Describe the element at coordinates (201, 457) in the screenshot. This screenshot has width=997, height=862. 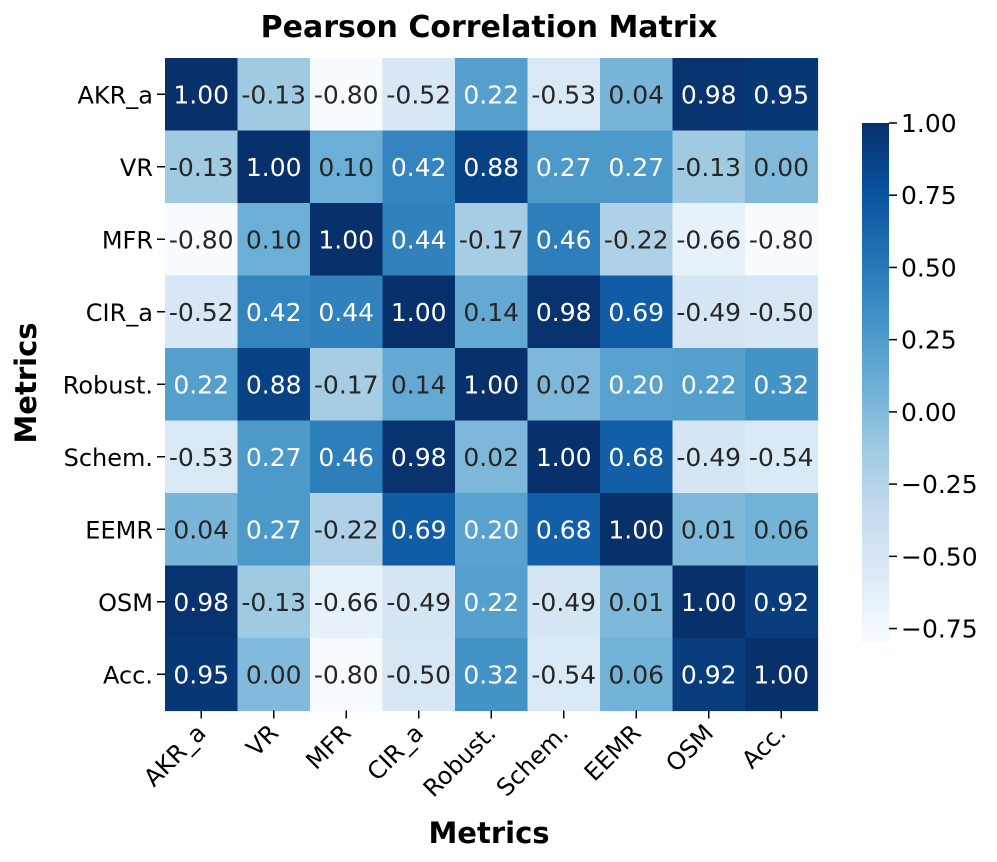
I see `cell-value-label: -0.53` at that location.